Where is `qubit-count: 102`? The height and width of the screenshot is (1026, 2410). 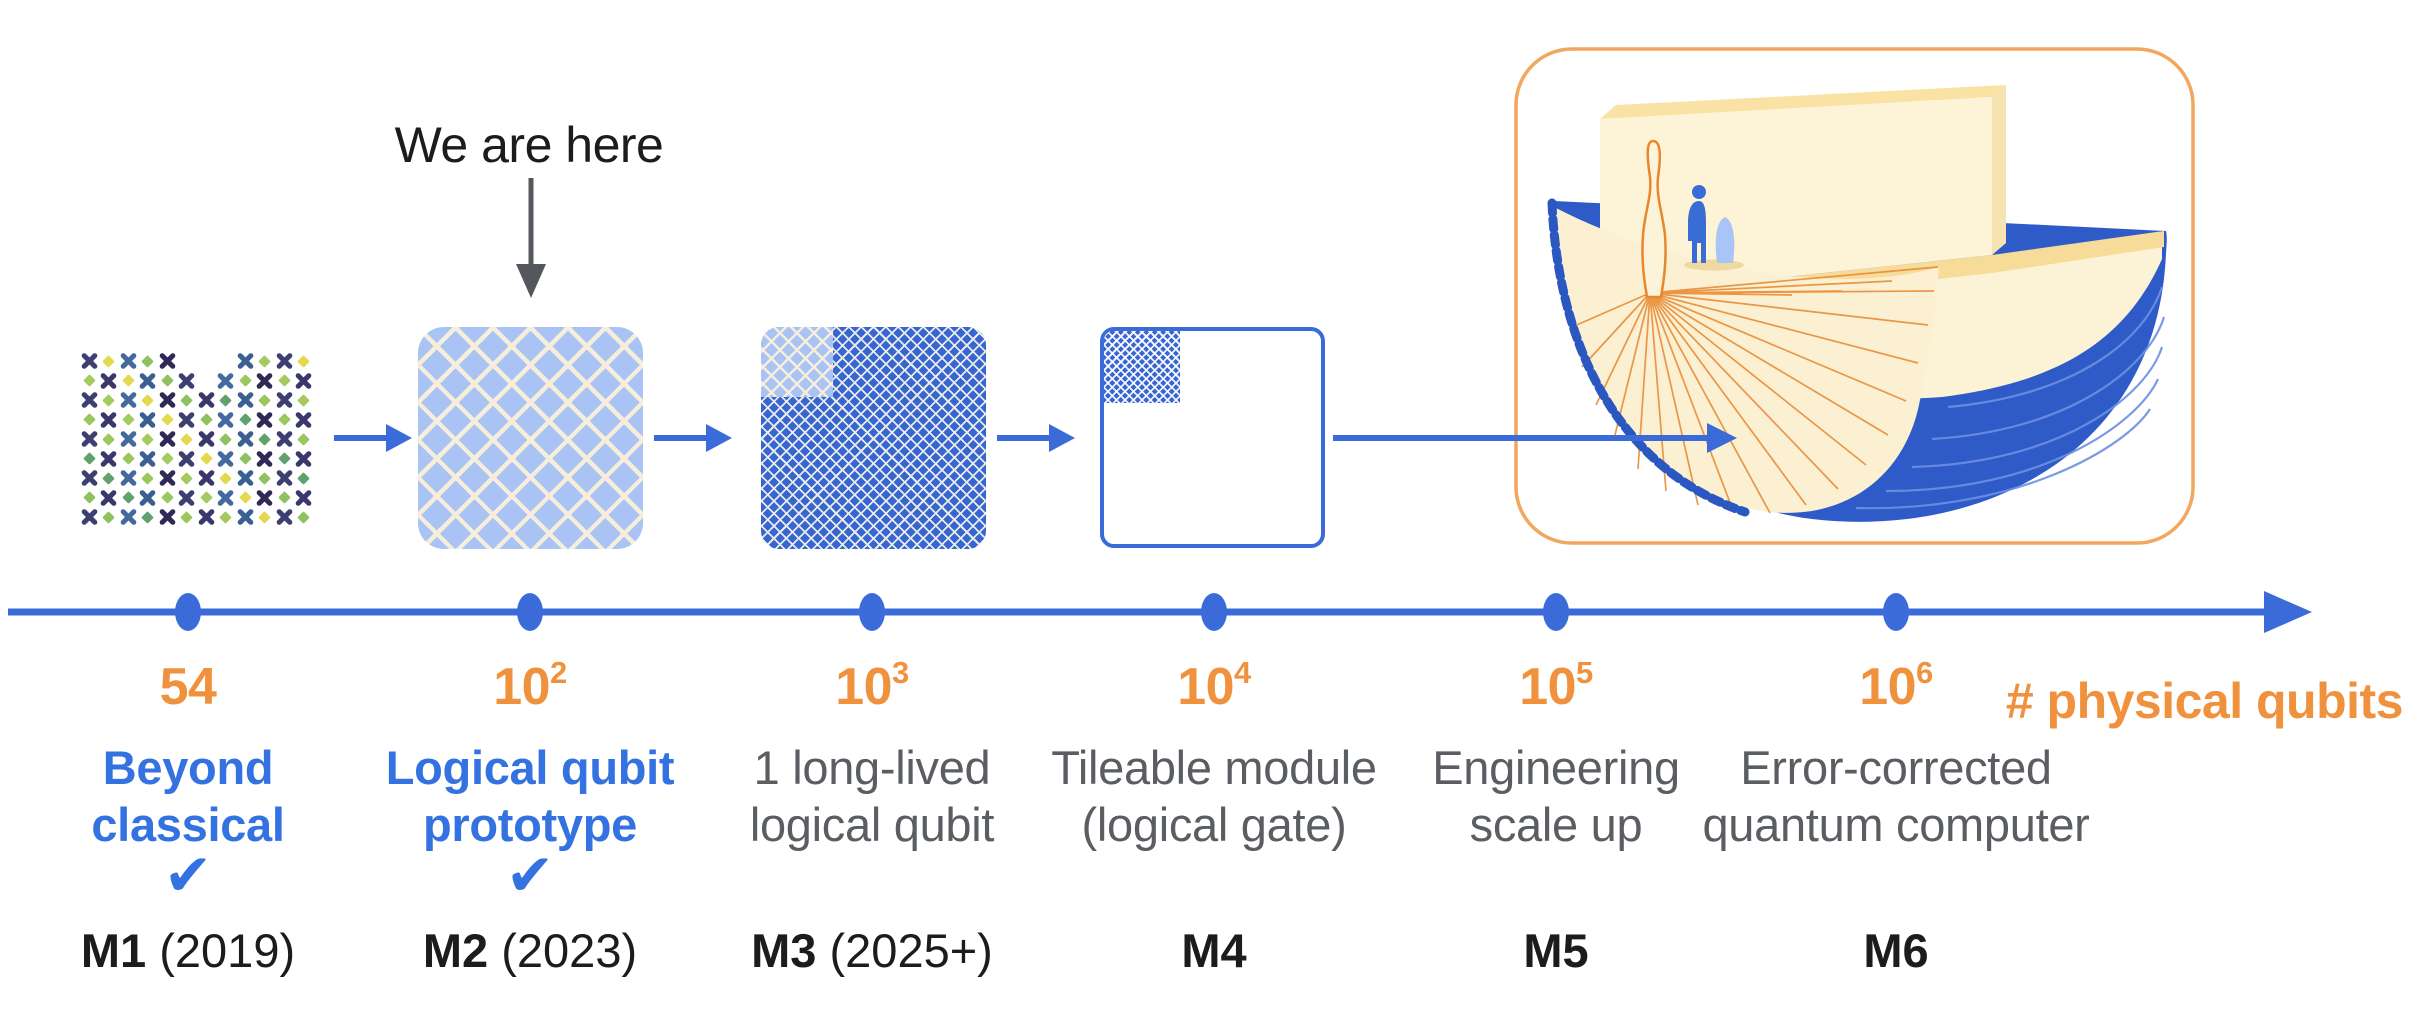 qubit-count: 102 is located at coordinates (530, 685).